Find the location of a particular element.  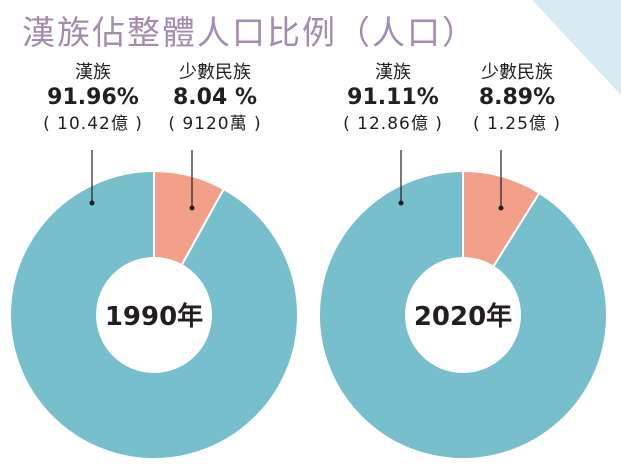

slice-percent: 91.96% is located at coordinates (93, 97).